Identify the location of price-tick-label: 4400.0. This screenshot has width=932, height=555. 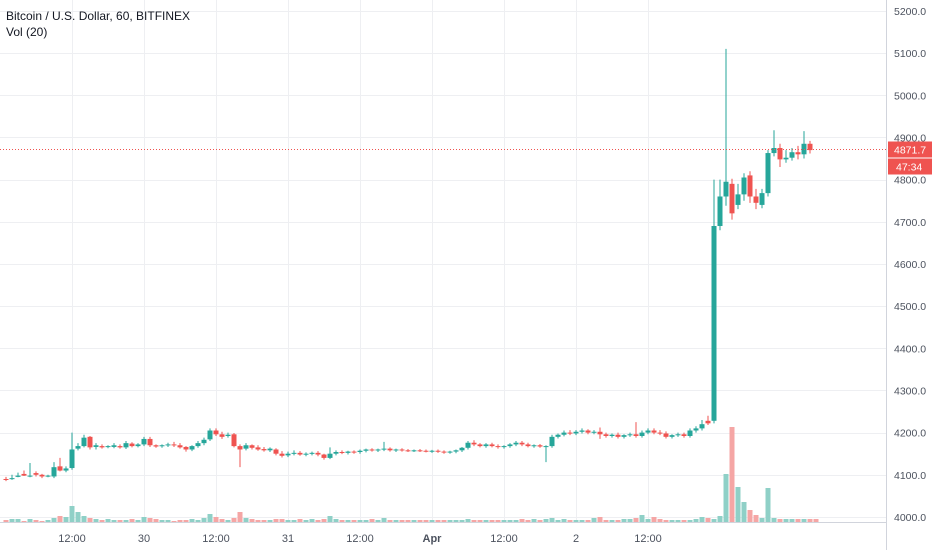
(910, 349).